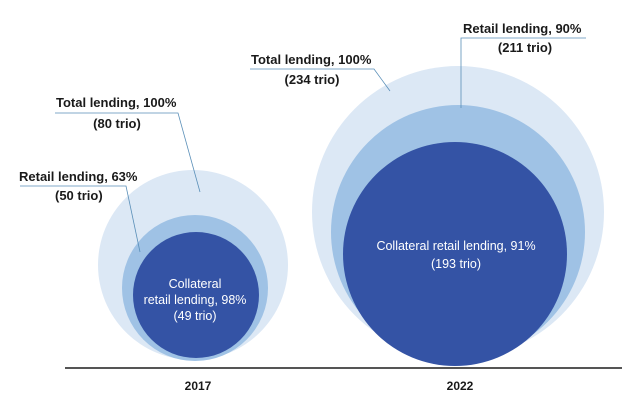 The image size is (624, 410). Describe the element at coordinates (116, 102) in the screenshot. I see `label-2017-total-1: Total lending, 100%` at that location.